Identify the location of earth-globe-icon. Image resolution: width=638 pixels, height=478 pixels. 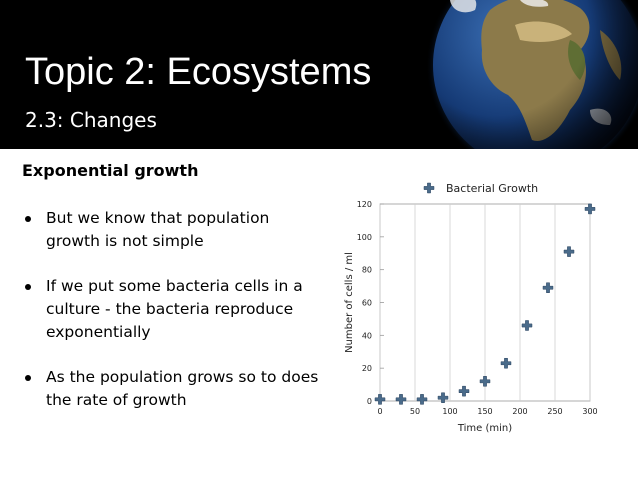
(532, 74).